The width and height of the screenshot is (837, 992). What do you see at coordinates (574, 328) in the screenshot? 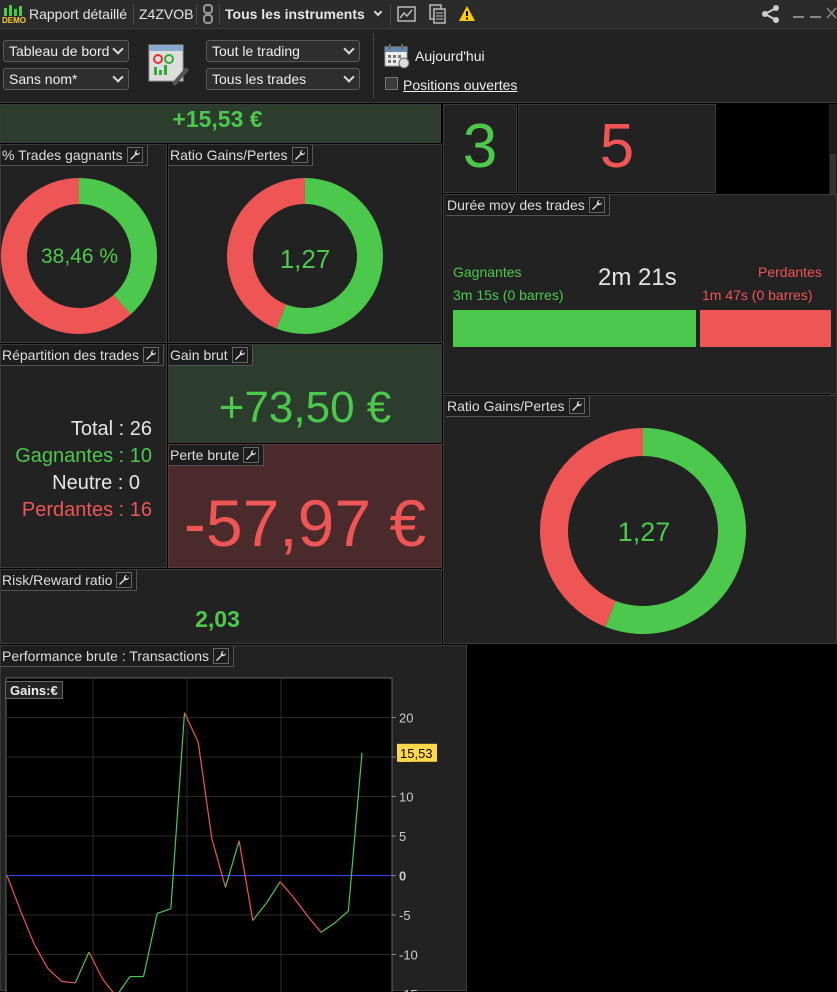
I see `avg-duration-winners-bar` at bounding box center [574, 328].